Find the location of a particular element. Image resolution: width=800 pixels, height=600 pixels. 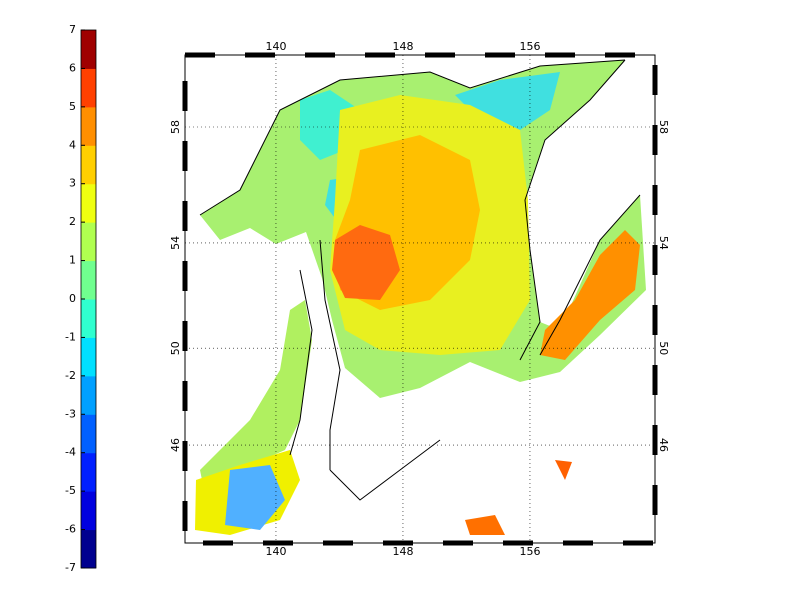

lat-label-left: 46 is located at coordinates (175, 445).